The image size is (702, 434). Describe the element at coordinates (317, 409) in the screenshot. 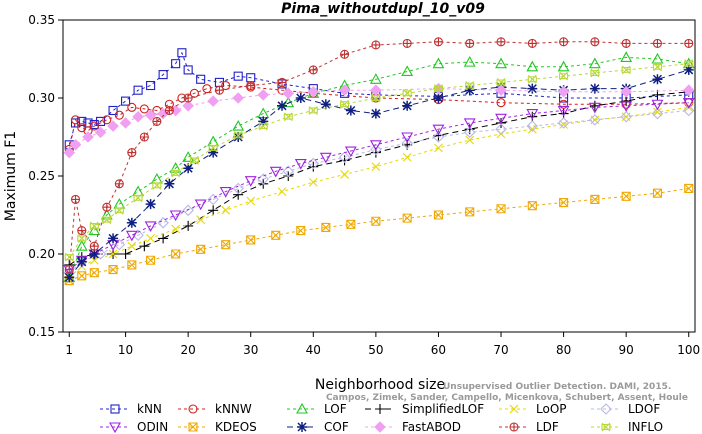

I see `legend-item-lof: LOF` at that location.